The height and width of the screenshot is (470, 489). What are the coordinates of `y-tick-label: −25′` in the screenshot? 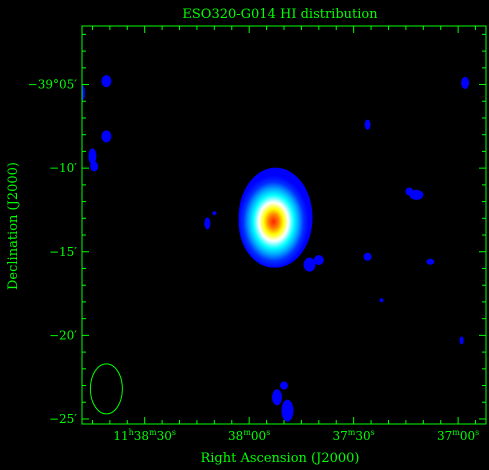 It's located at (63, 419).